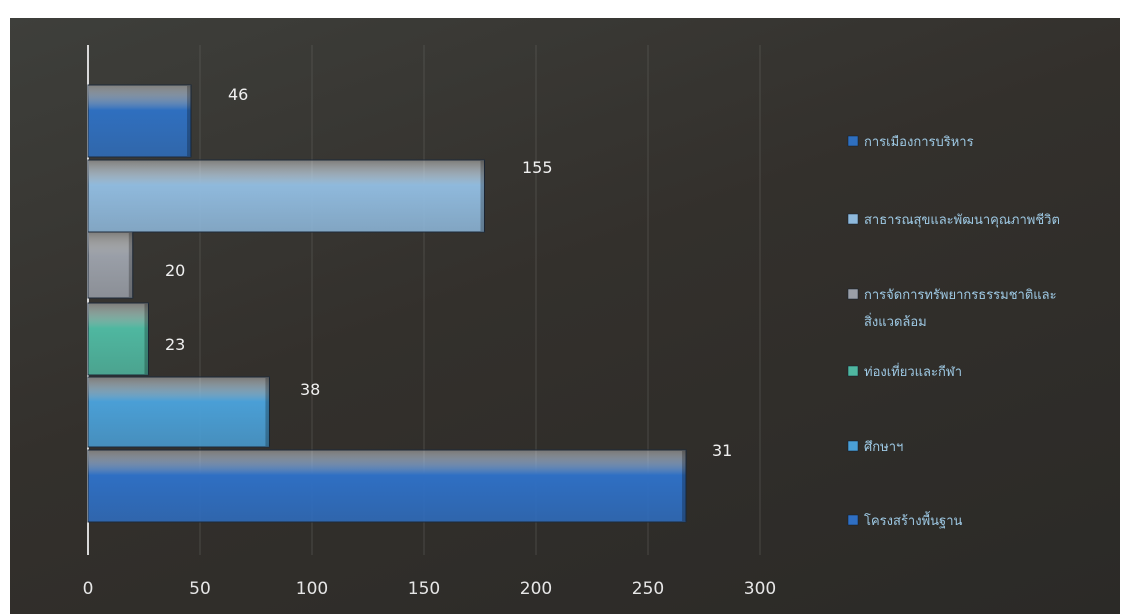 This screenshot has height=614, width=1124. What do you see at coordinates (895, 321) in the screenshot?
I see `legend-entry: สิ่งแวดล้อม` at bounding box center [895, 321].